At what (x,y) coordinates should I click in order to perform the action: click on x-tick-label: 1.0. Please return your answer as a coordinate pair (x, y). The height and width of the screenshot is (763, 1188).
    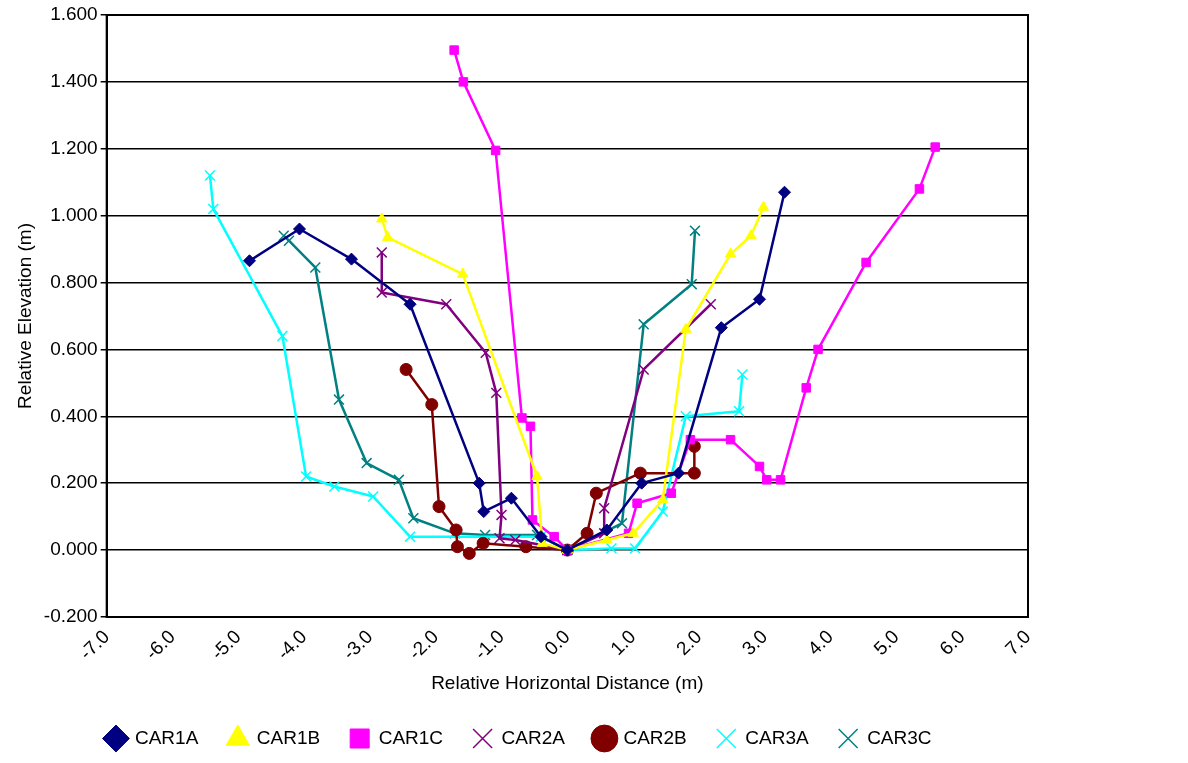
    Looking at the image, I should click on (623, 642).